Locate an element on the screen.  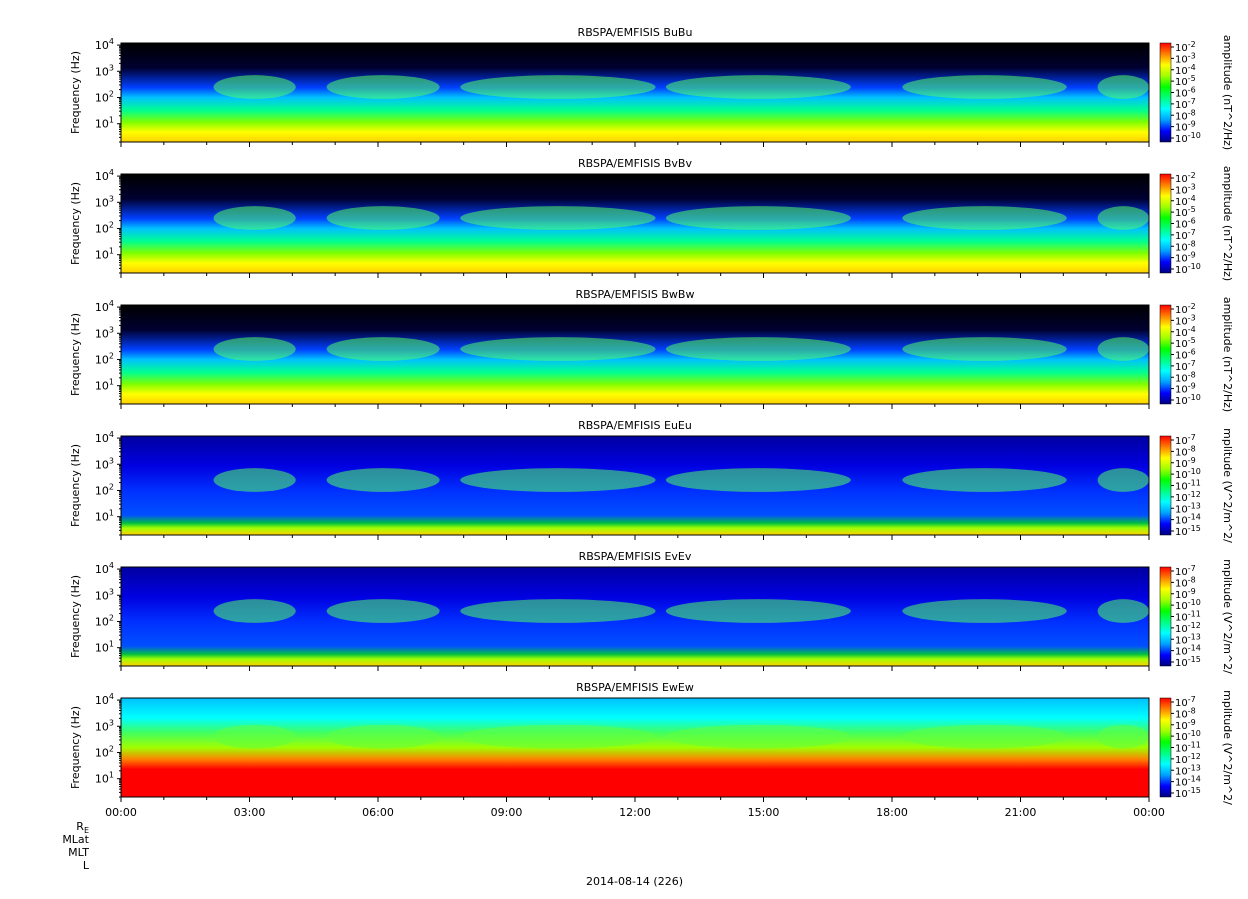
panel-title: RBSPA/EMFISIS EuEu is located at coordinates (635, 425).